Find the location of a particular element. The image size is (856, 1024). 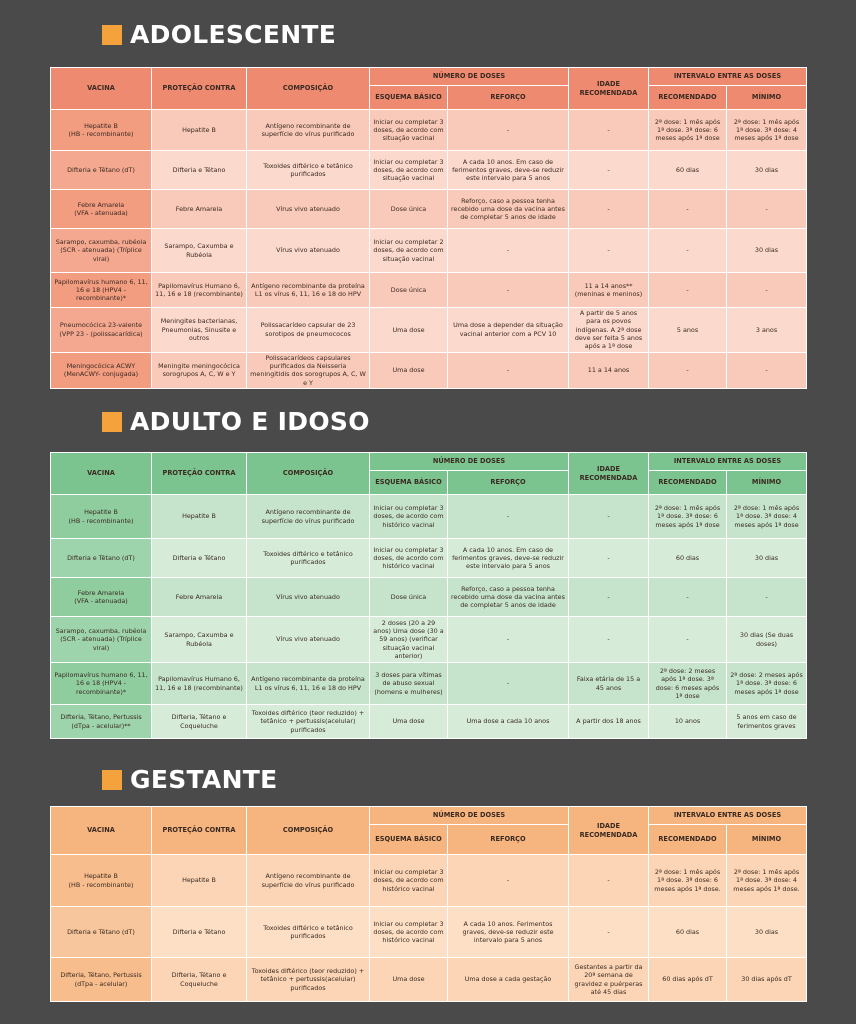

section-heading: GESTANTE is located at coordinates (204, 779).